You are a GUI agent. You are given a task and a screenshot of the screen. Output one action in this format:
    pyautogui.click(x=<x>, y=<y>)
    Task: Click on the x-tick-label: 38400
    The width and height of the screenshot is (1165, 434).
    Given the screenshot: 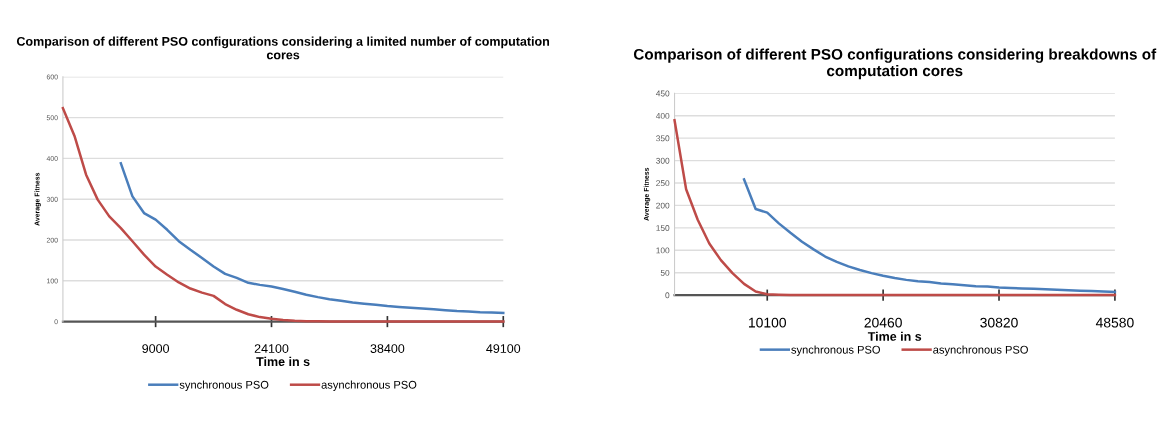 What is the action you would take?
    pyautogui.click(x=387, y=348)
    